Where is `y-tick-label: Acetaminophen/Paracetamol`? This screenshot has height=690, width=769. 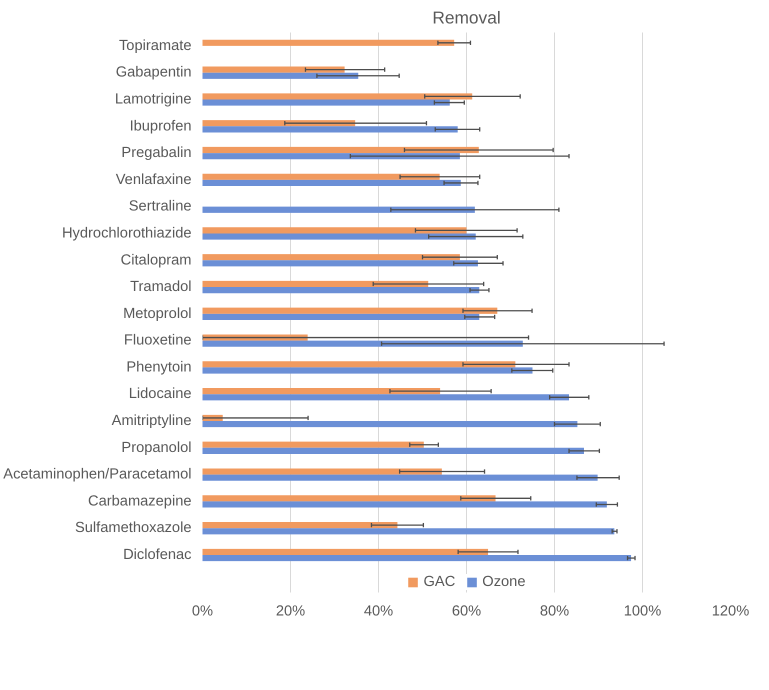 y-tick-label: Acetaminophen/Paracetamol is located at coordinates (97, 474).